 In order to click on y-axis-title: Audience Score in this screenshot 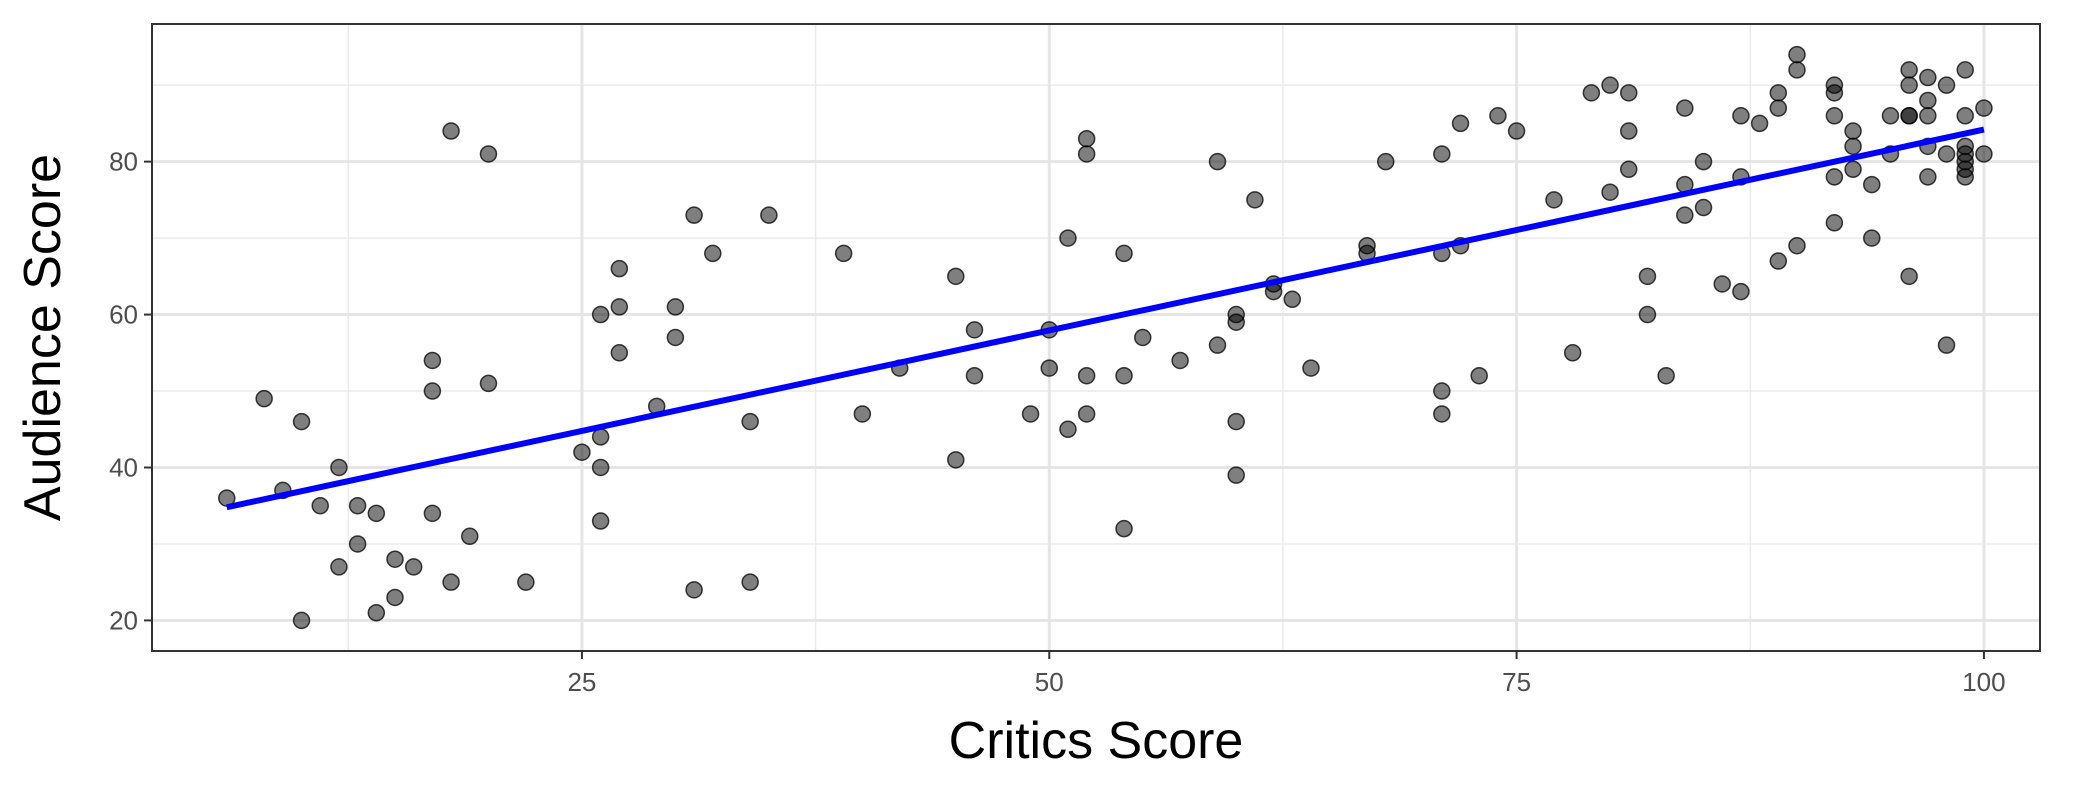, I will do `click(43, 337)`.